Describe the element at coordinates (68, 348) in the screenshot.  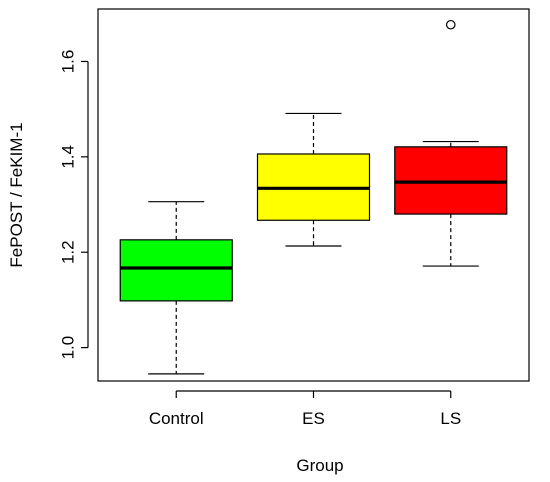
I see `y-tick-label: 1.0` at that location.